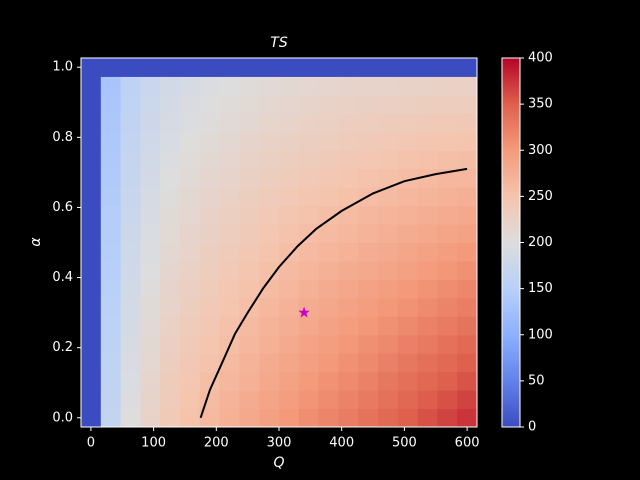 The image size is (640, 480). I want to click on chart-title: TS, so click(279, 43).